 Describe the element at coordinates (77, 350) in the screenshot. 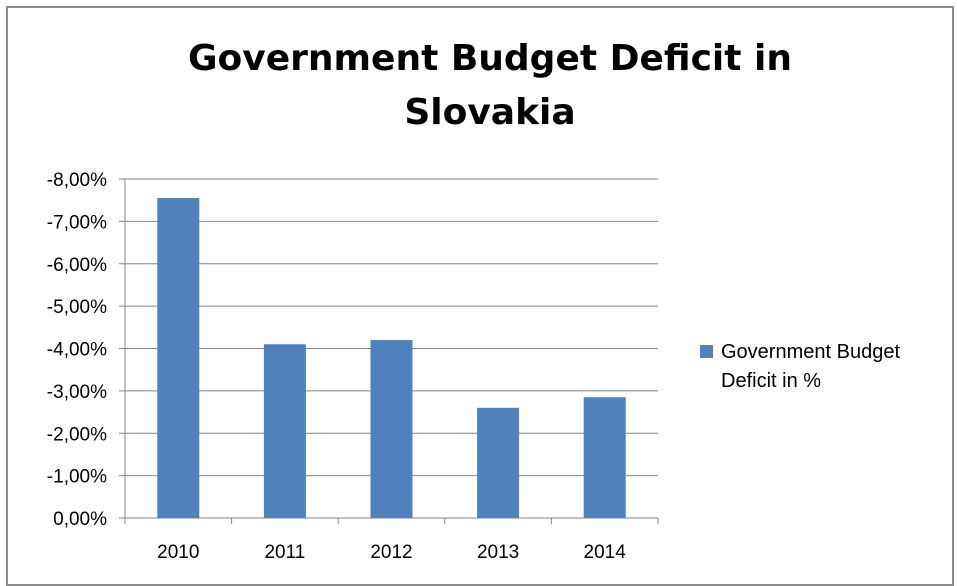

I see `y-tick-label: -4,00%` at that location.